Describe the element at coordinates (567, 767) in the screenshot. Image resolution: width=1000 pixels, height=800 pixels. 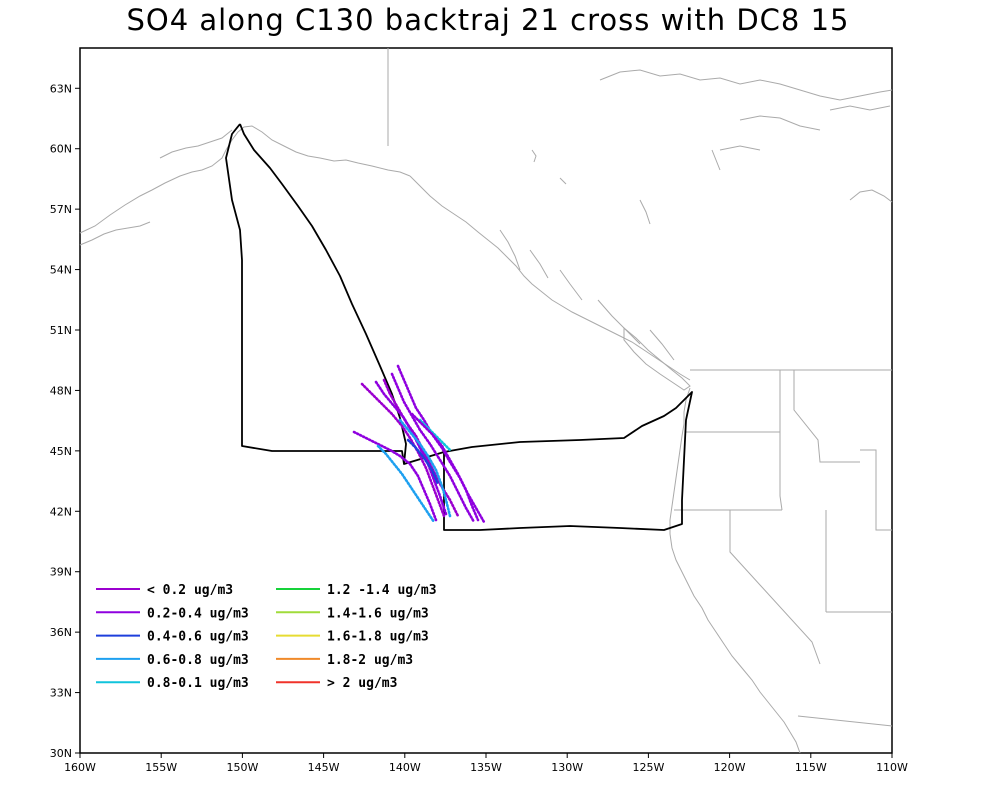
I see `x-tick-label: 130W` at that location.